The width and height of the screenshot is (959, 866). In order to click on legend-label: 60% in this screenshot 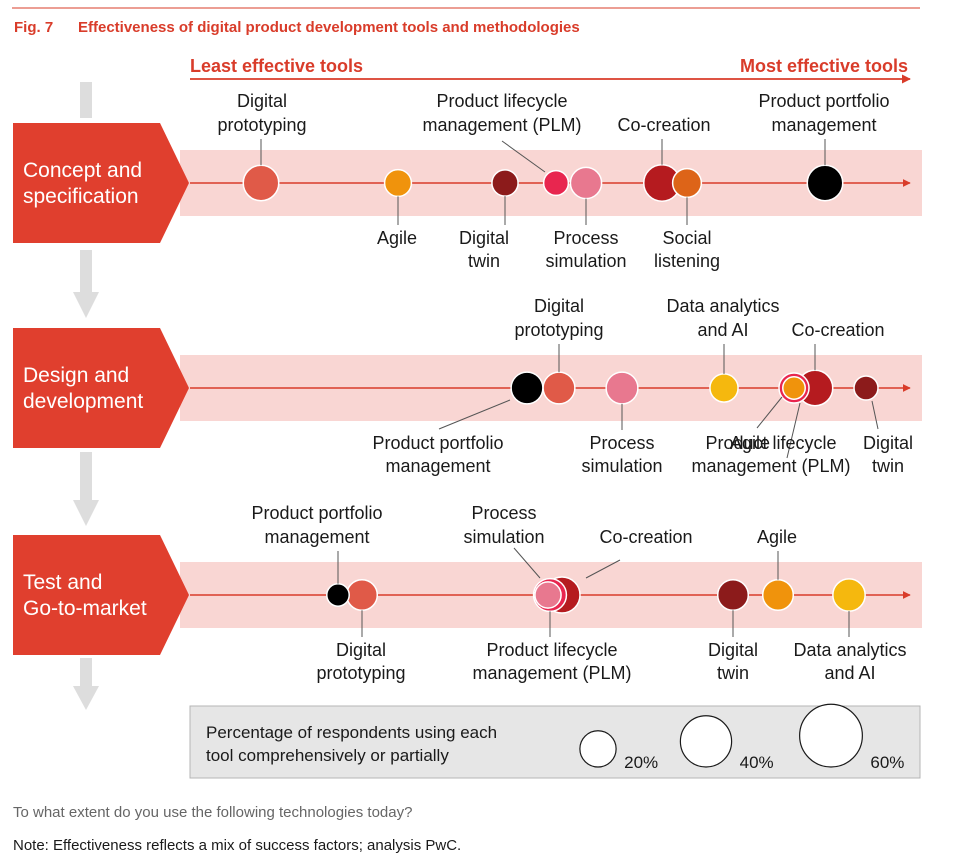, I will do `click(887, 762)`.